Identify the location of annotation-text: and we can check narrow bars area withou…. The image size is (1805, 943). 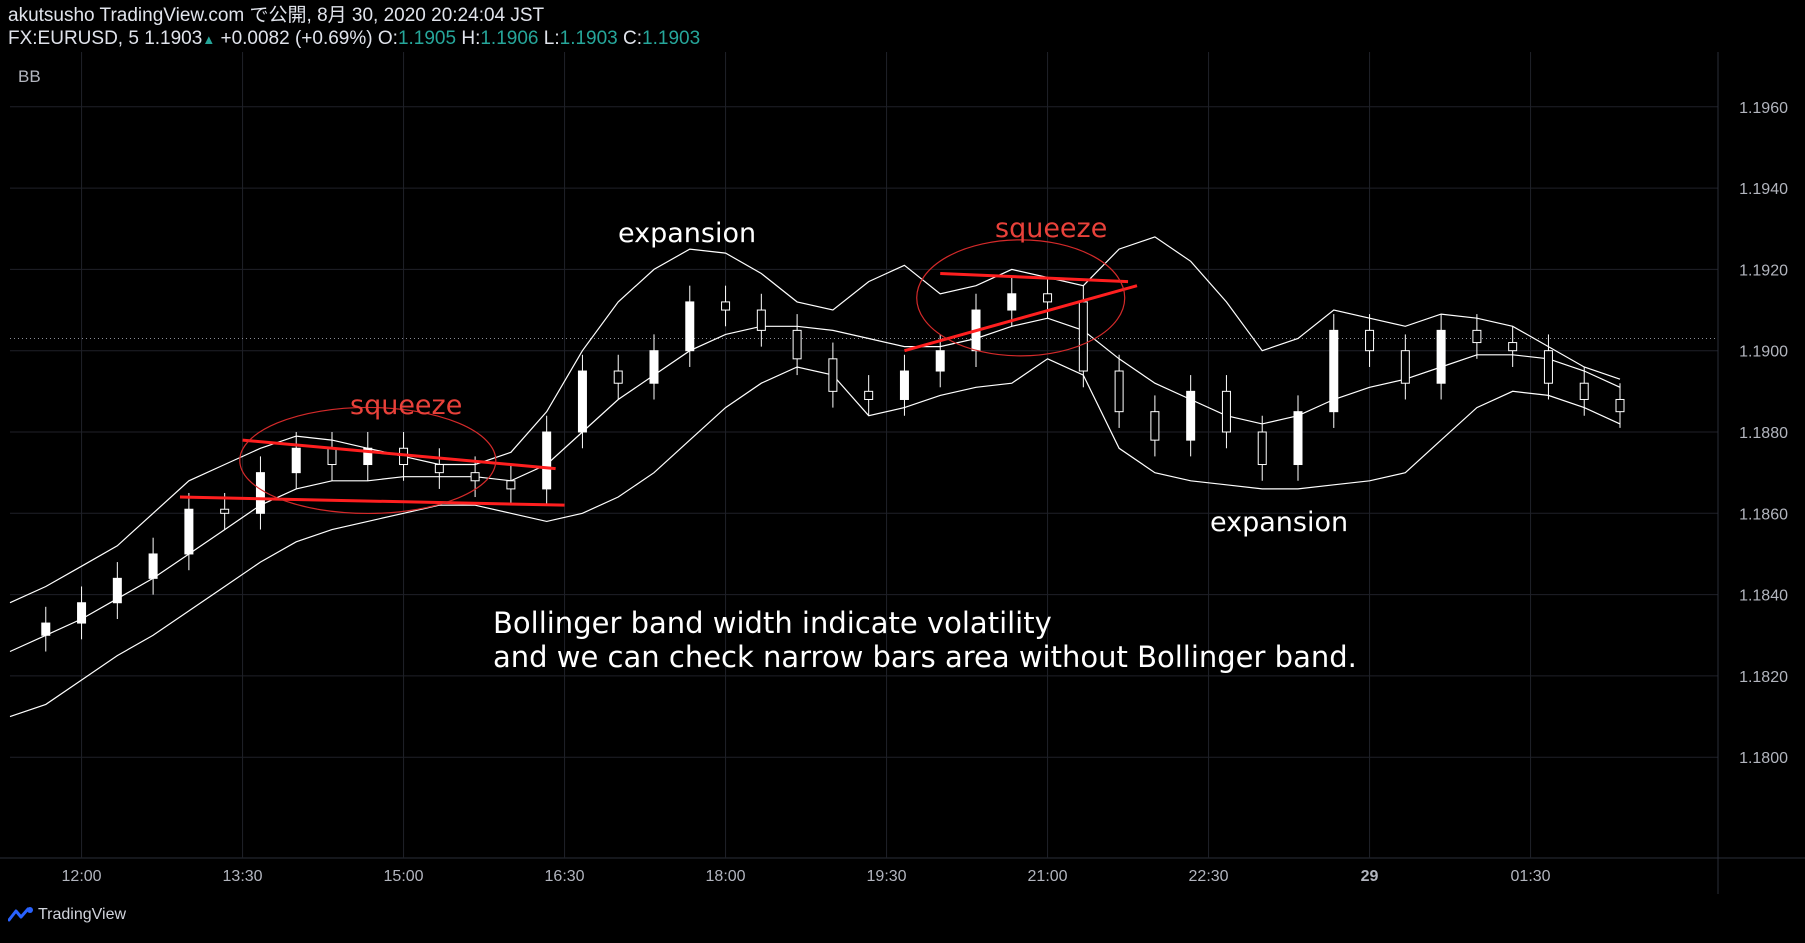
(925, 657).